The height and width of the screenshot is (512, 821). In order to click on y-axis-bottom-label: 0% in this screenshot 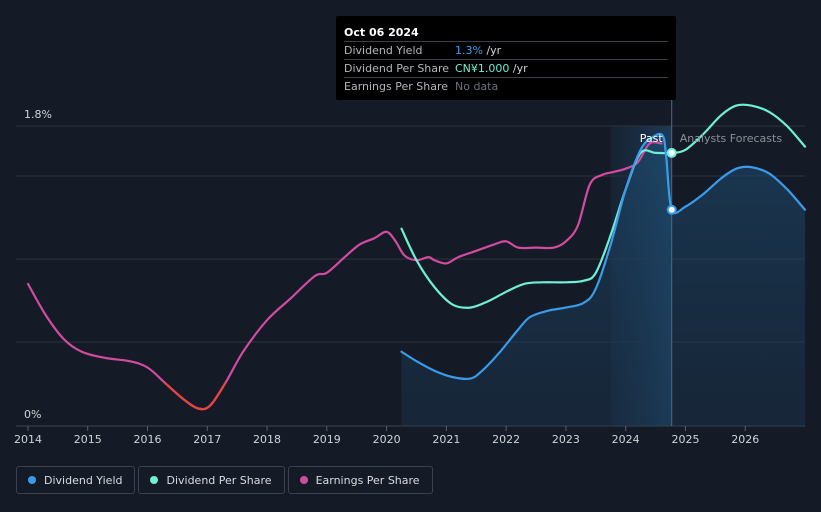, I will do `click(32, 414)`.